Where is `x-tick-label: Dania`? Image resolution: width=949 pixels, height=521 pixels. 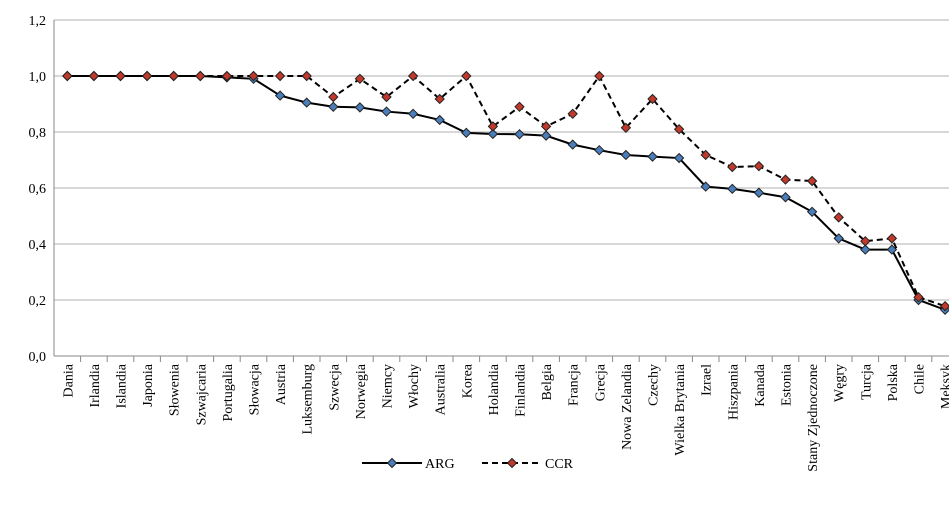
x-tick-label: Dania is located at coordinates (68, 380).